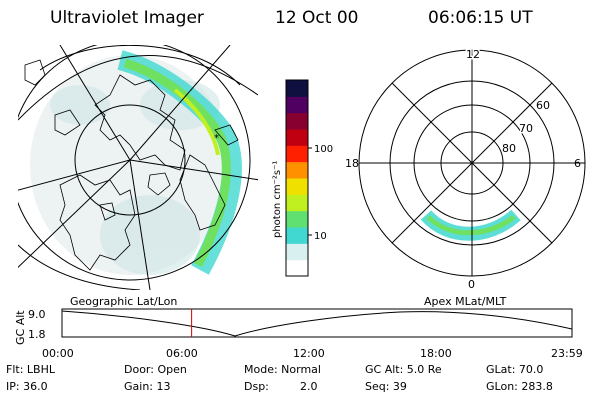 The width and height of the screenshot is (600, 400). I want to click on mlat-label-80: 80, so click(509, 148).